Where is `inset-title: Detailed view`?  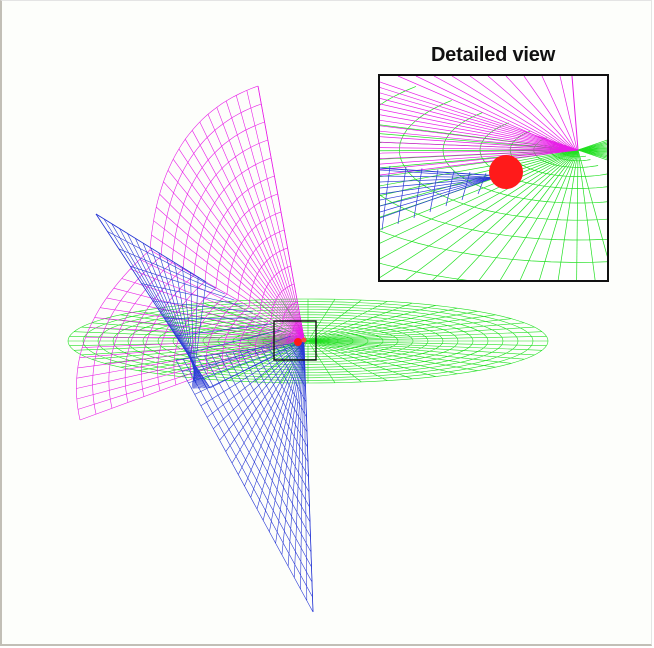 inset-title: Detailed view is located at coordinates (493, 55).